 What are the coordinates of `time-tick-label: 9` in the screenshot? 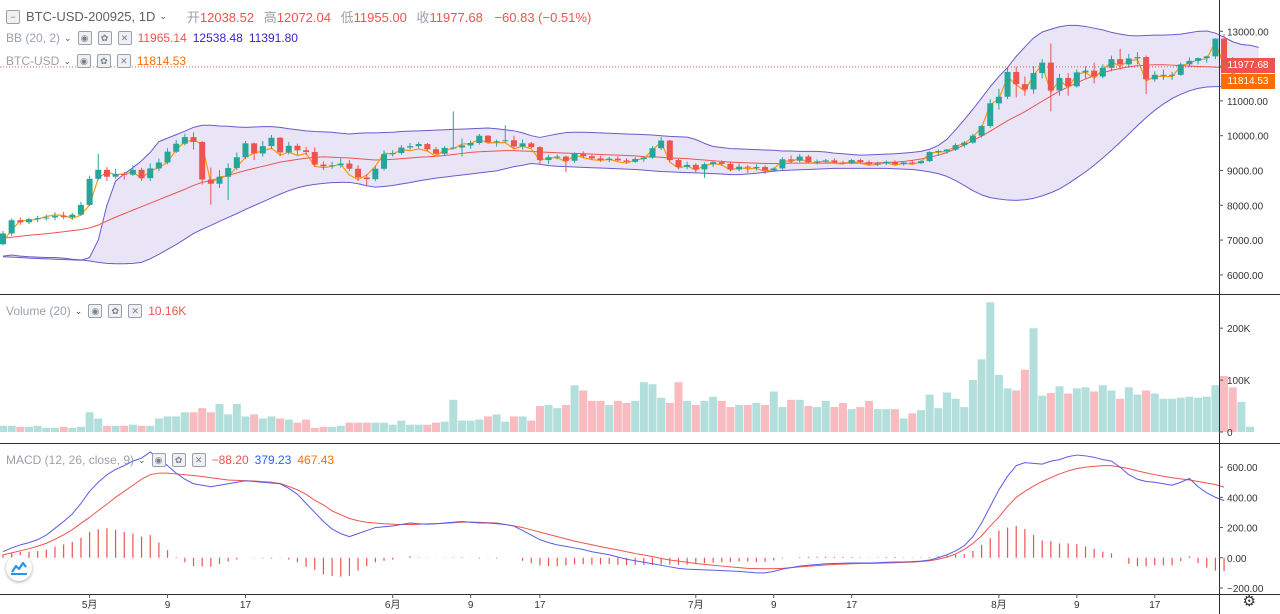 It's located at (774, 605).